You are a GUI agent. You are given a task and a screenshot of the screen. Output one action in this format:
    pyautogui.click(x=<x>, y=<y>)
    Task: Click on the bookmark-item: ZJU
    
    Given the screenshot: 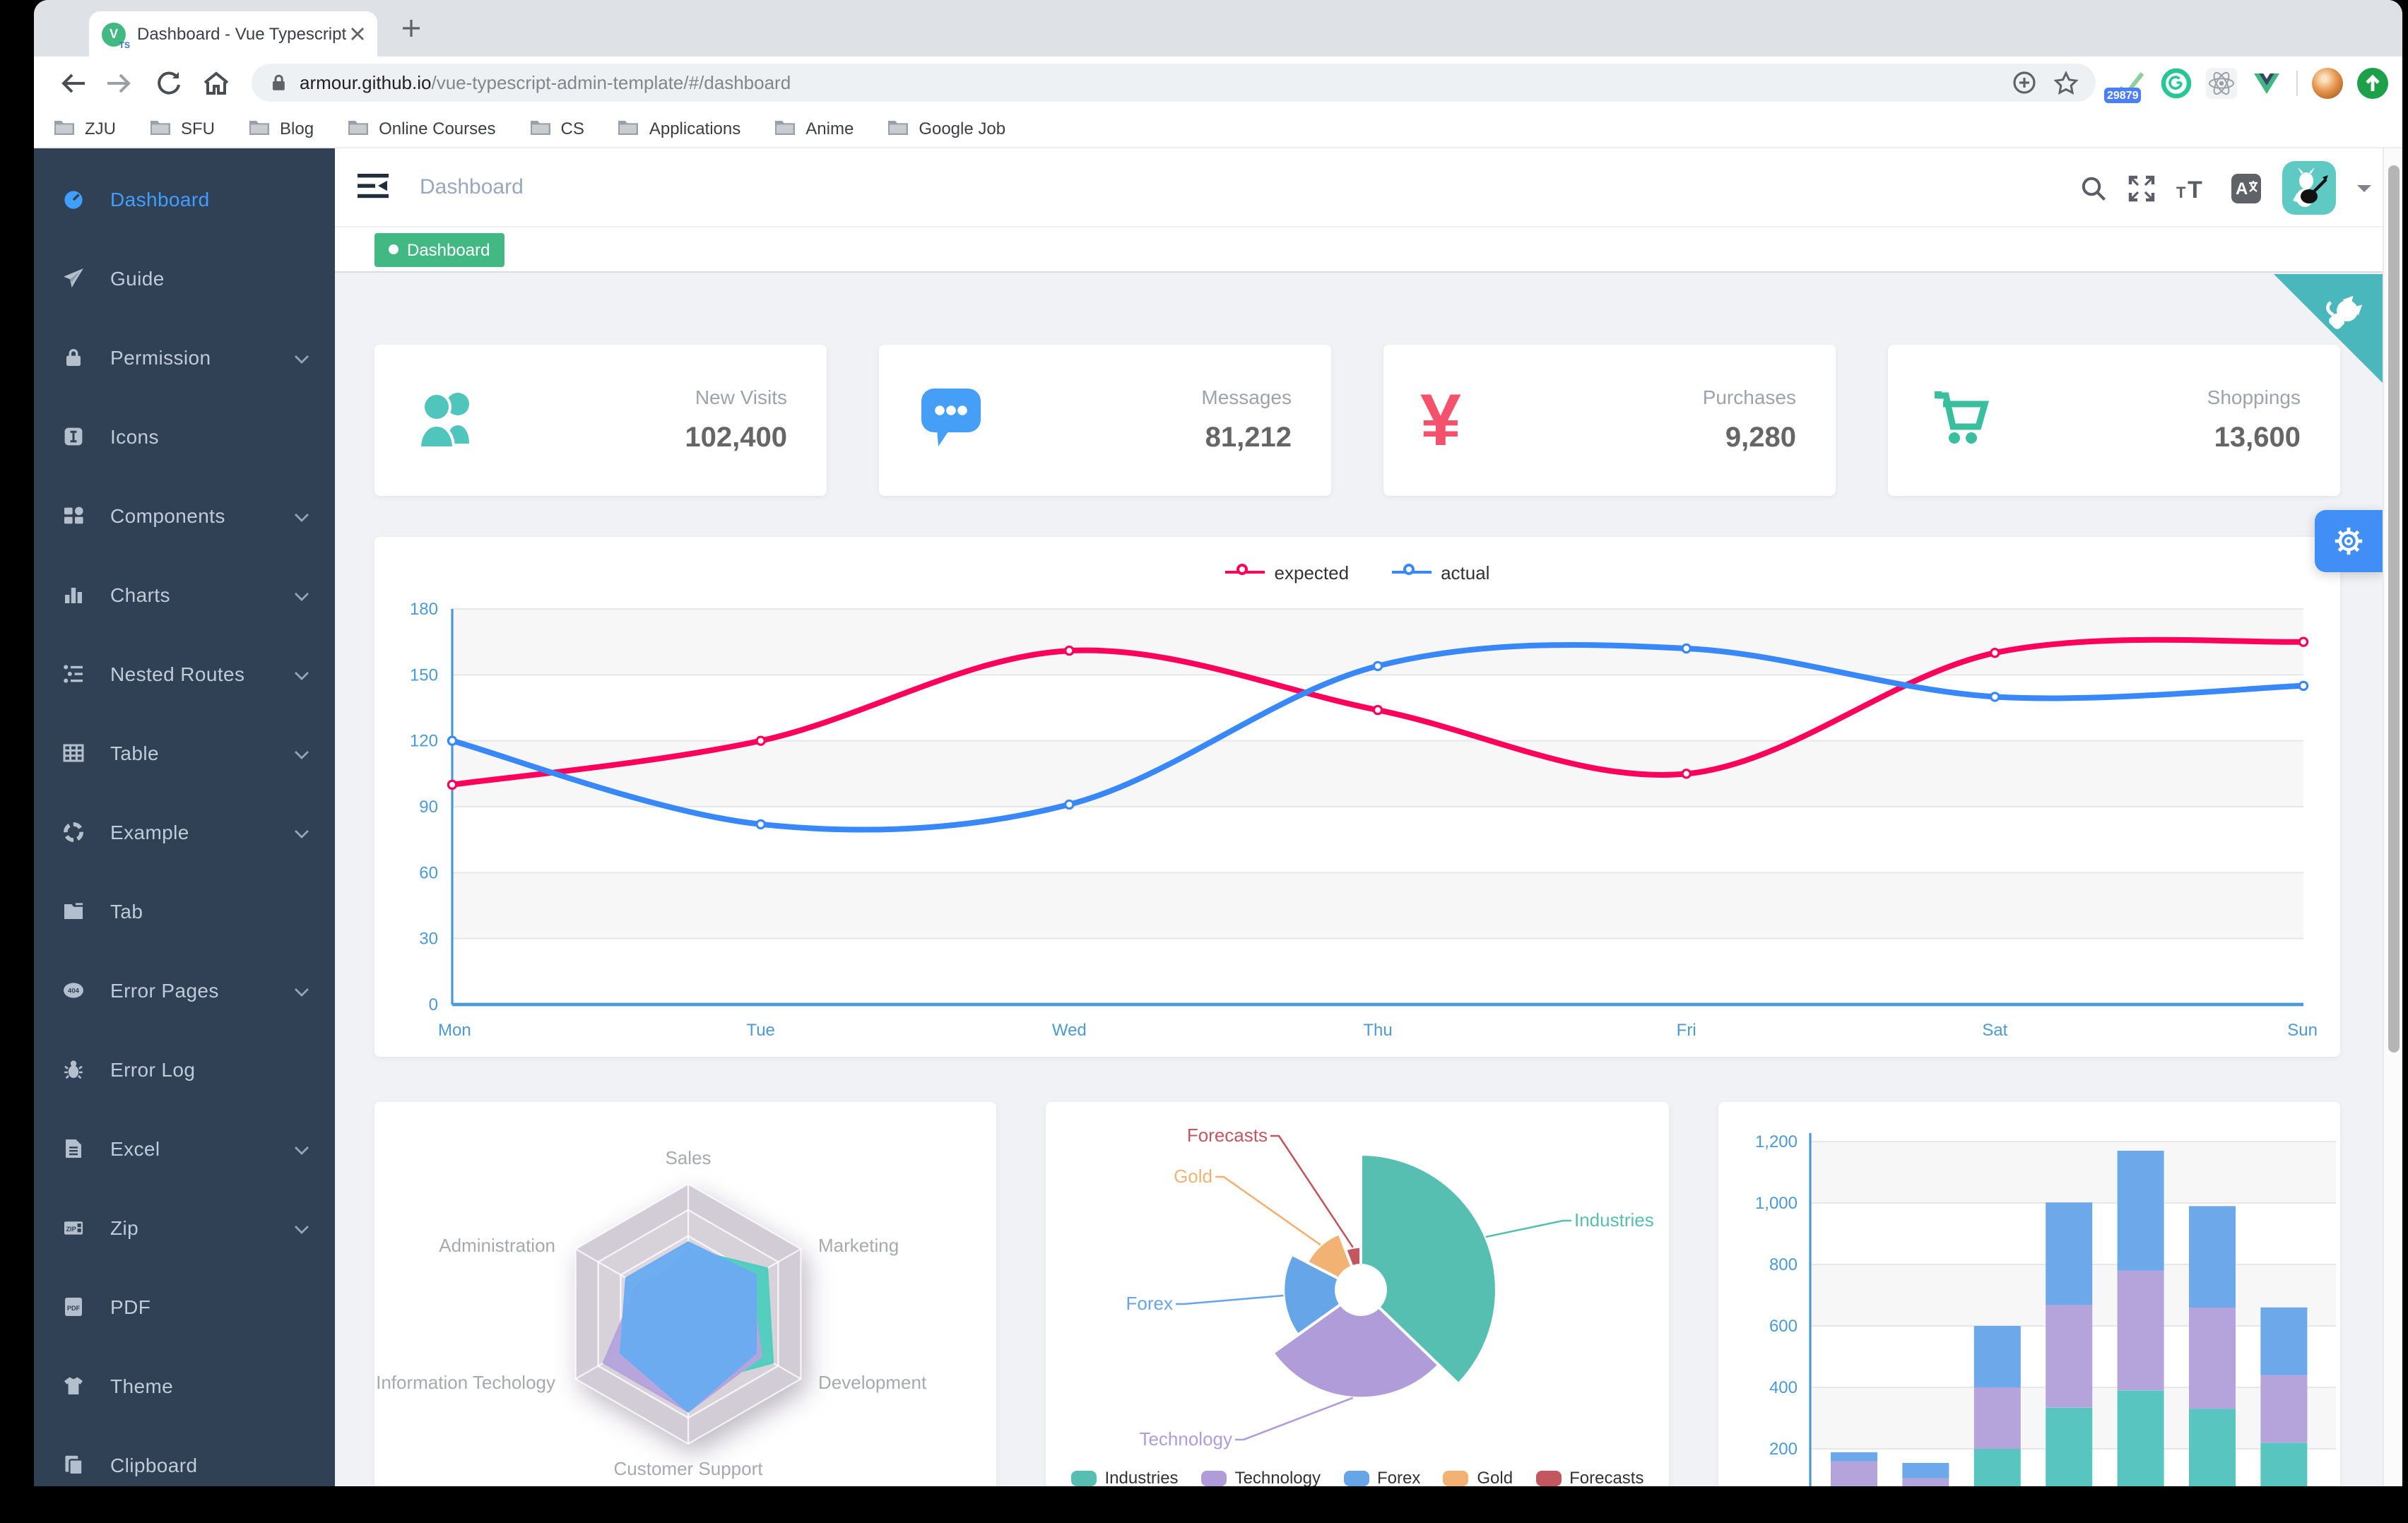 What is the action you would take?
    pyautogui.click(x=85, y=128)
    